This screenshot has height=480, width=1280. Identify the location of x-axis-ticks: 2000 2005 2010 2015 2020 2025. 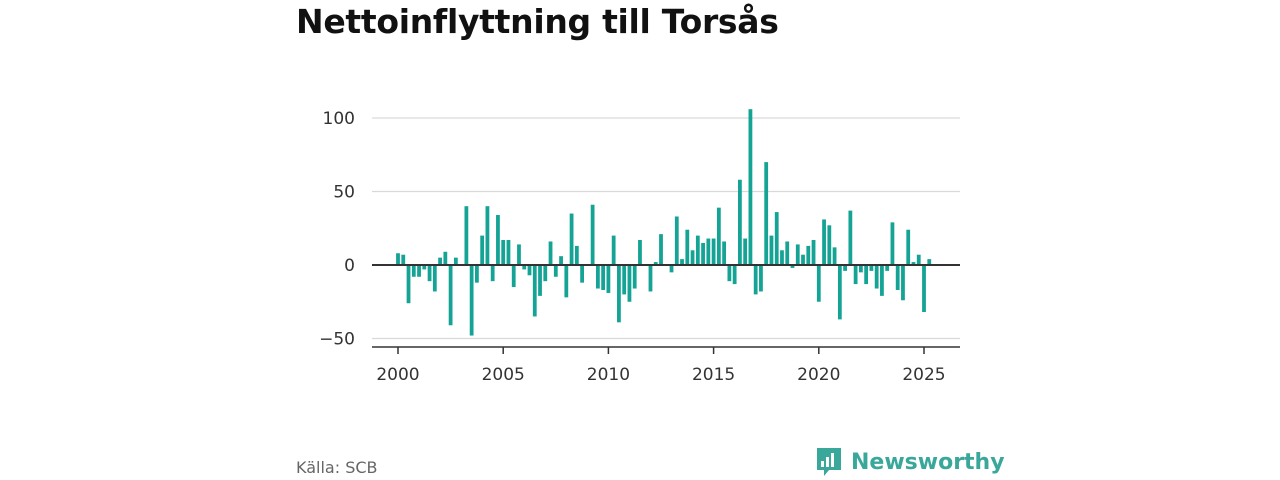
(661, 366).